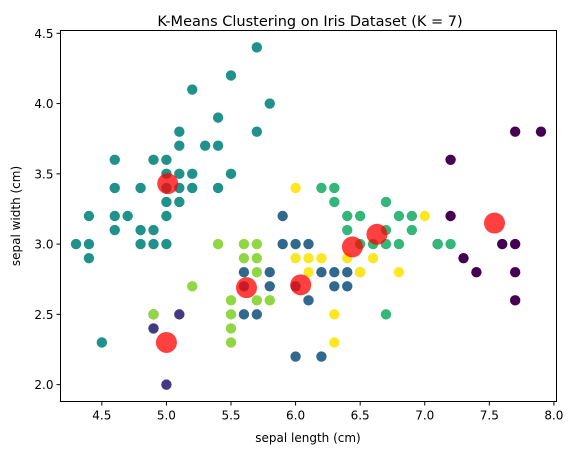  I want to click on y-tick-label: 4.0, so click(43, 104).